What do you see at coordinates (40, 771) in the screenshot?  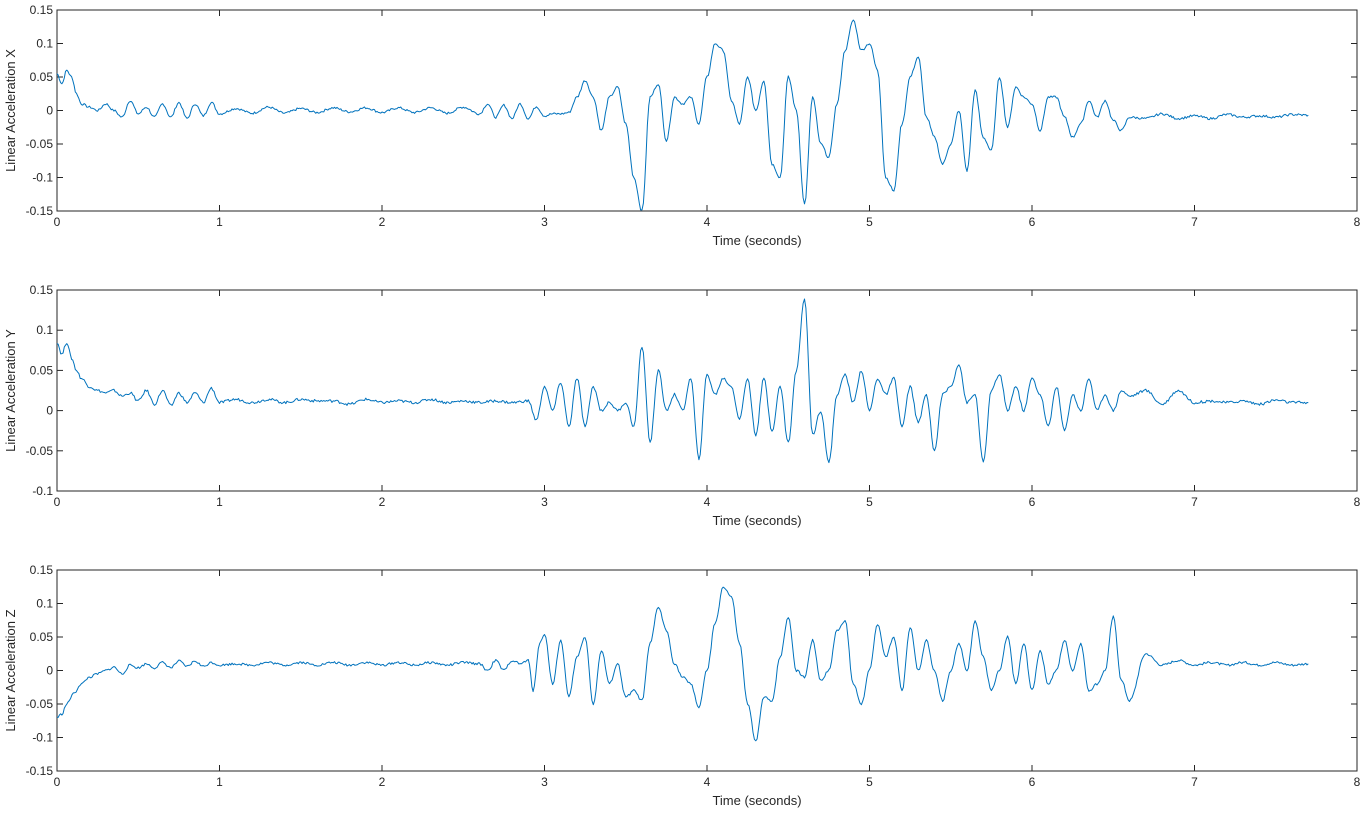 I see `y-tick-label-z: -0.15` at bounding box center [40, 771].